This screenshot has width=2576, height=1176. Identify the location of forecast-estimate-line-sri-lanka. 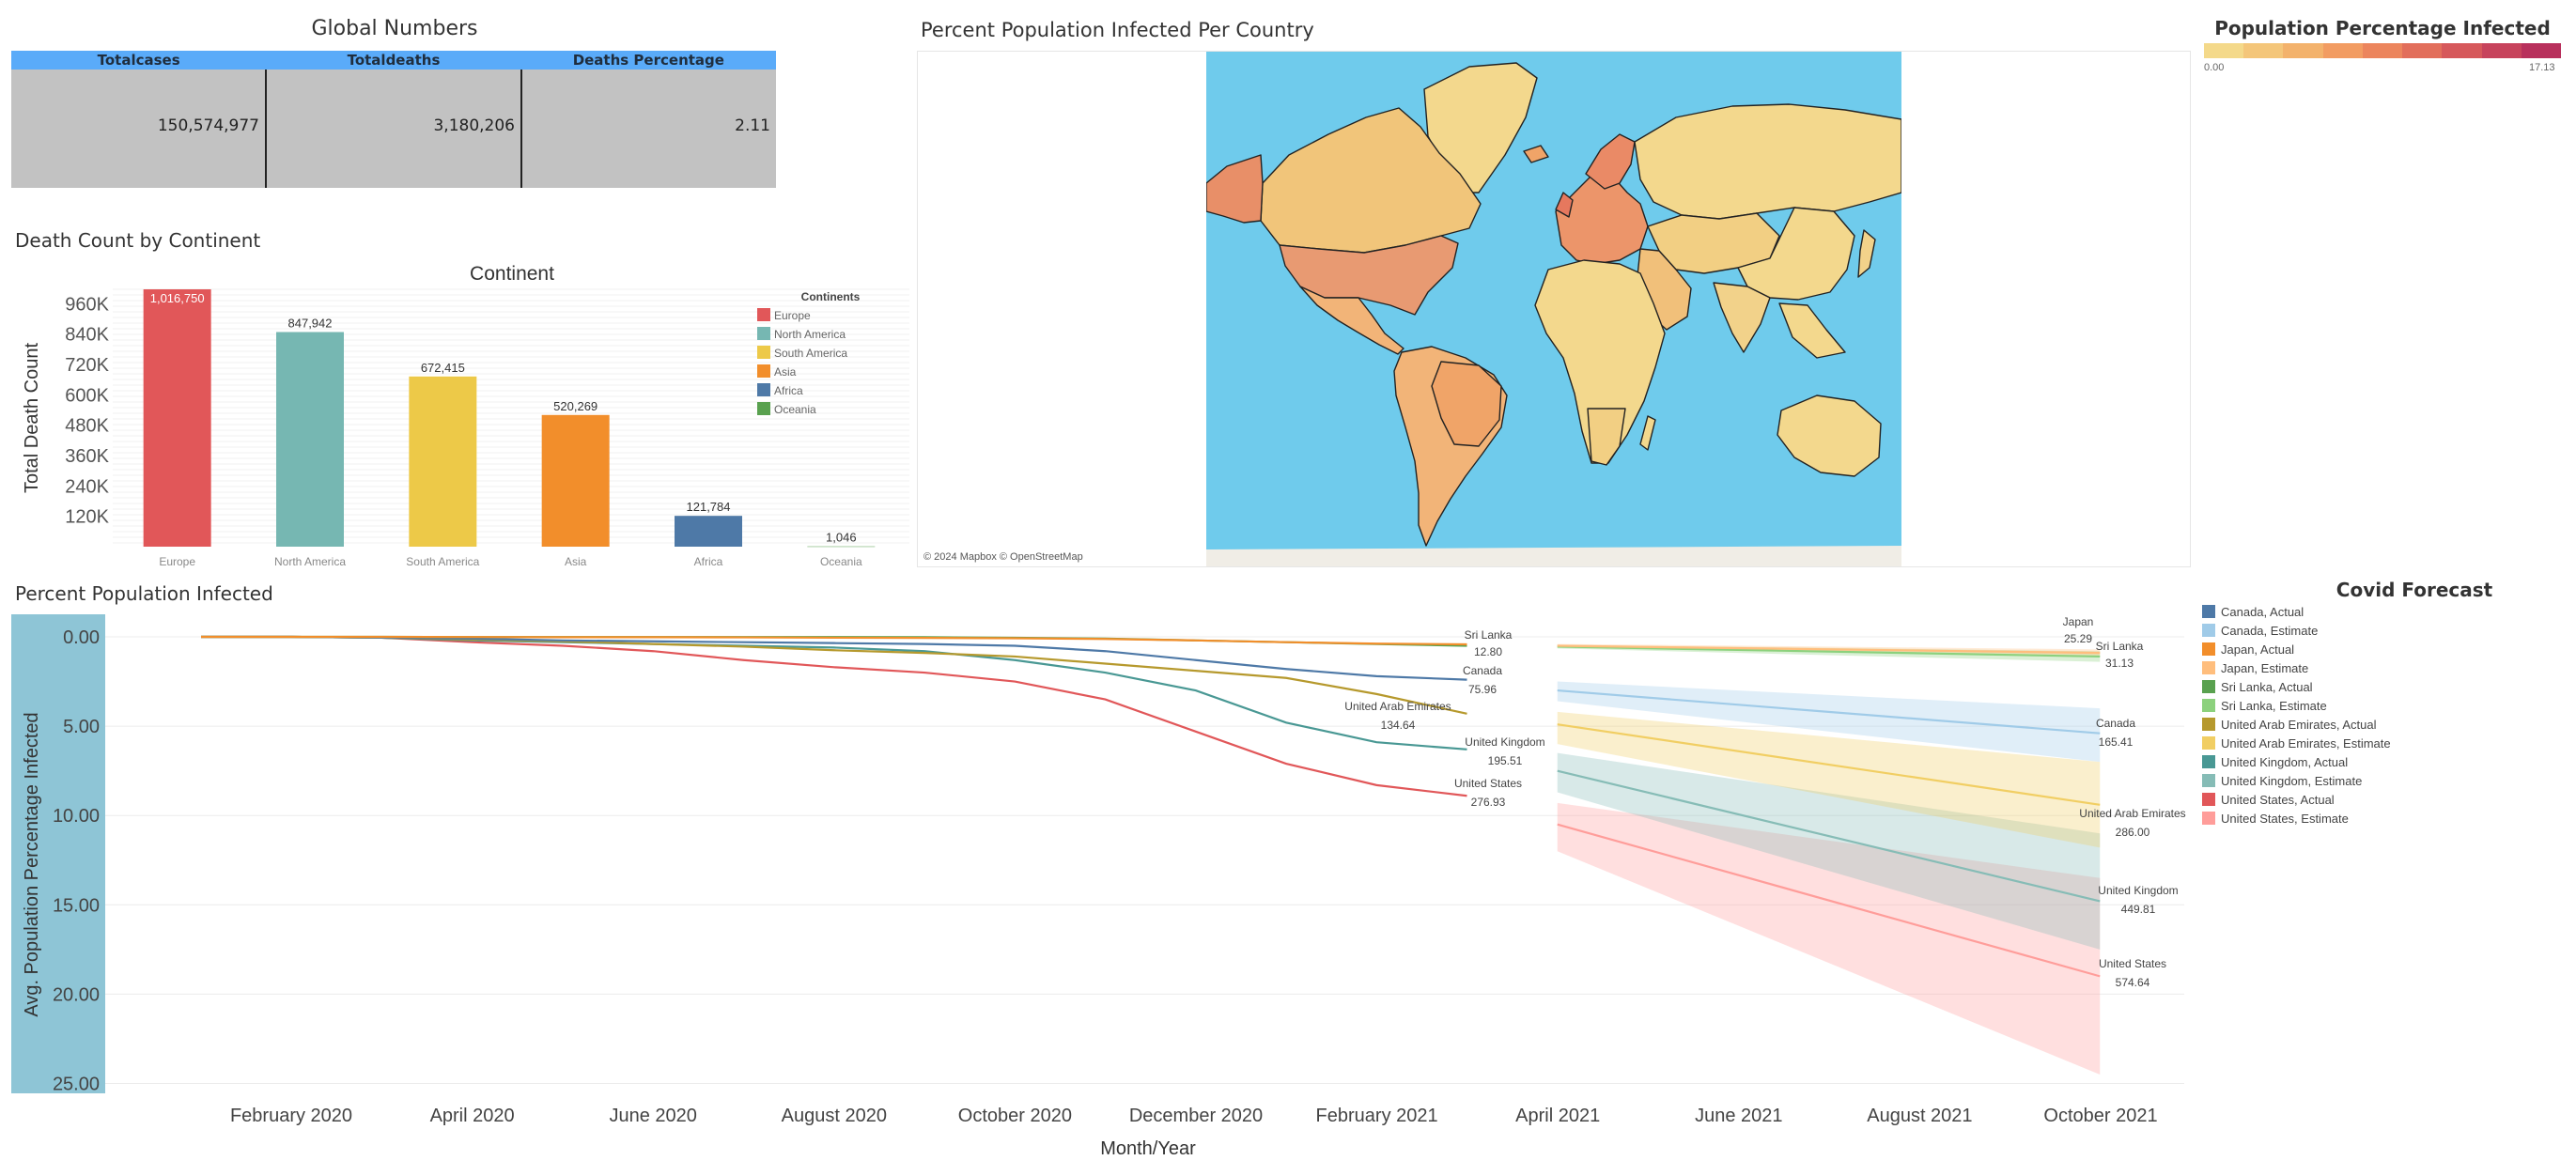
(1829, 651).